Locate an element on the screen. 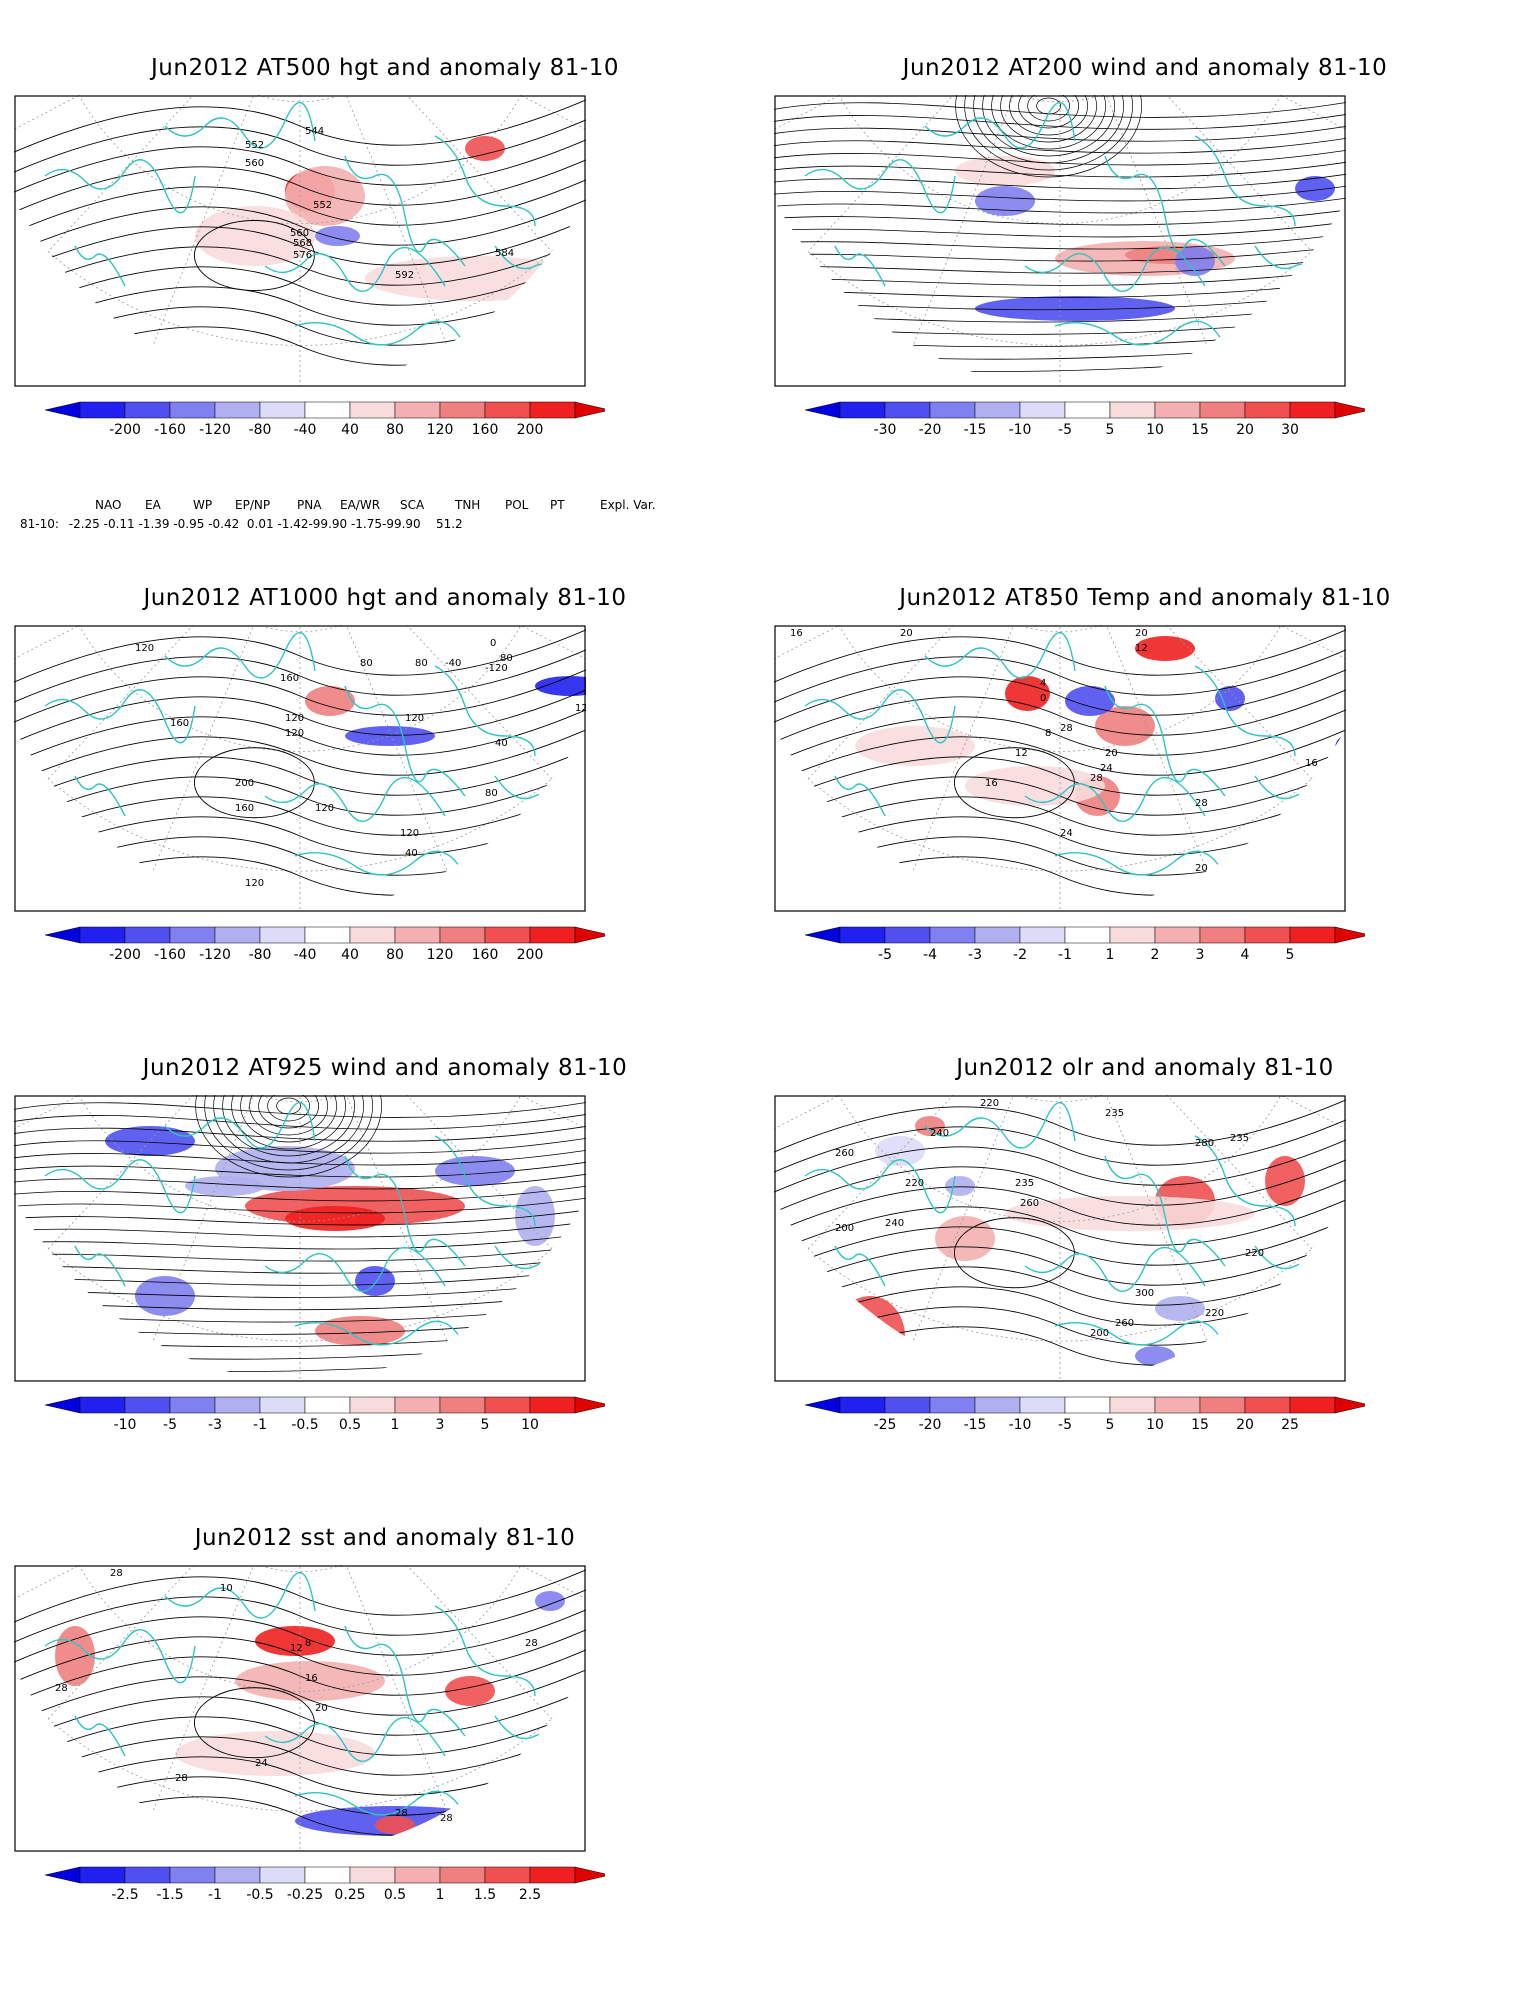  panel-title: Jun2012 olr and anomaly 81-10 is located at coordinates (1145, 1068).